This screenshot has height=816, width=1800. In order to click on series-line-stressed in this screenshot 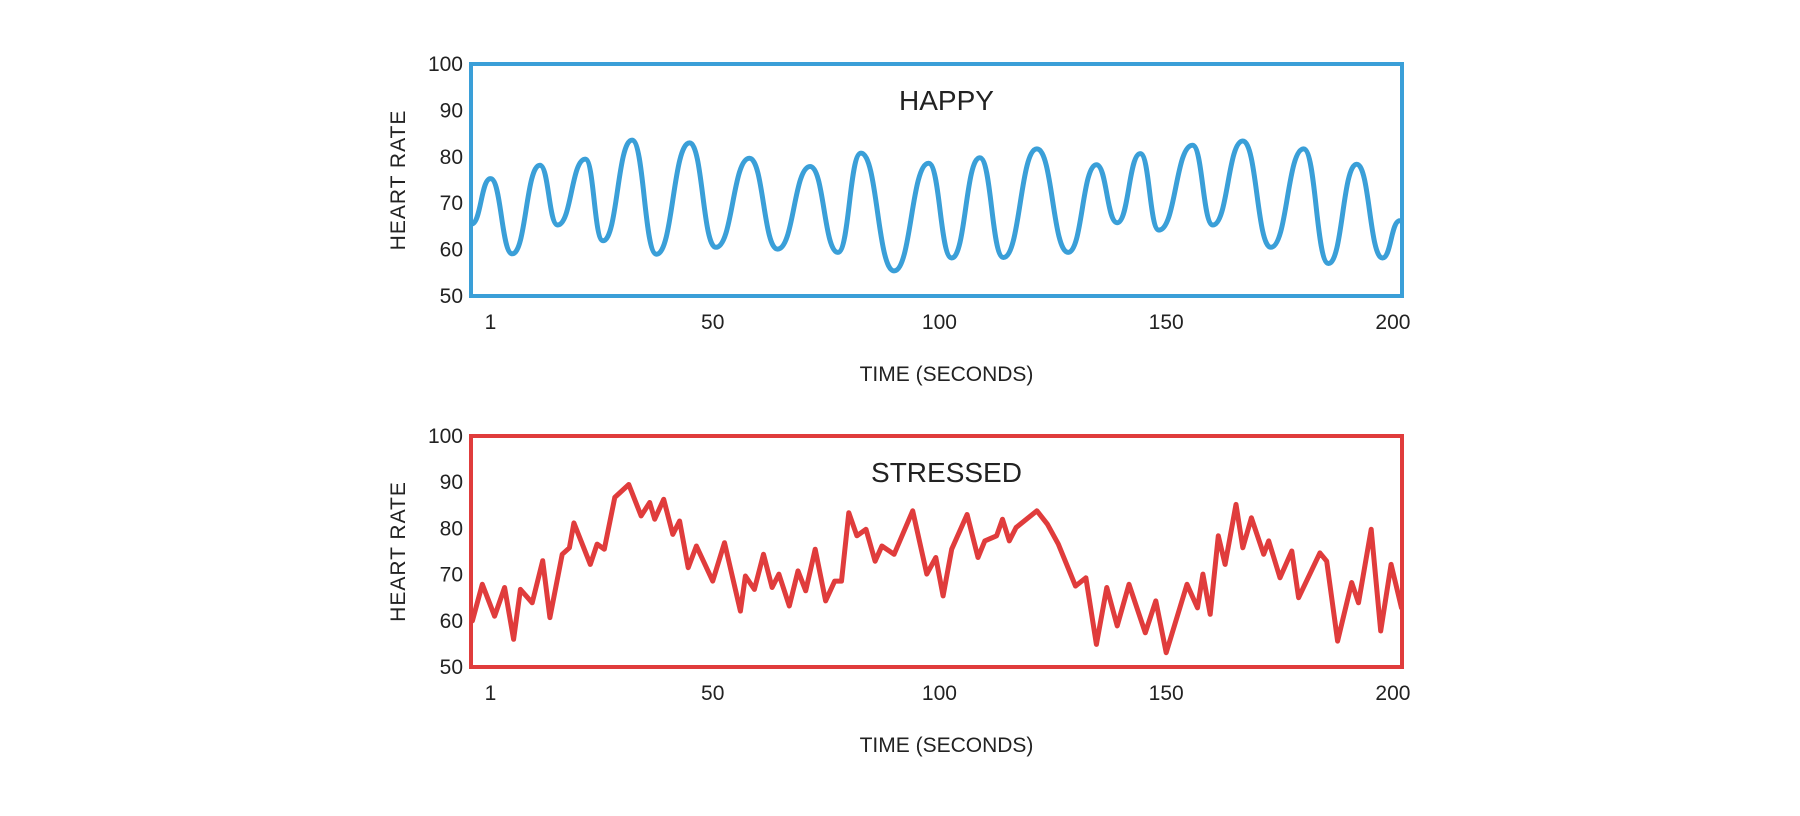, I will do `click(936, 569)`.